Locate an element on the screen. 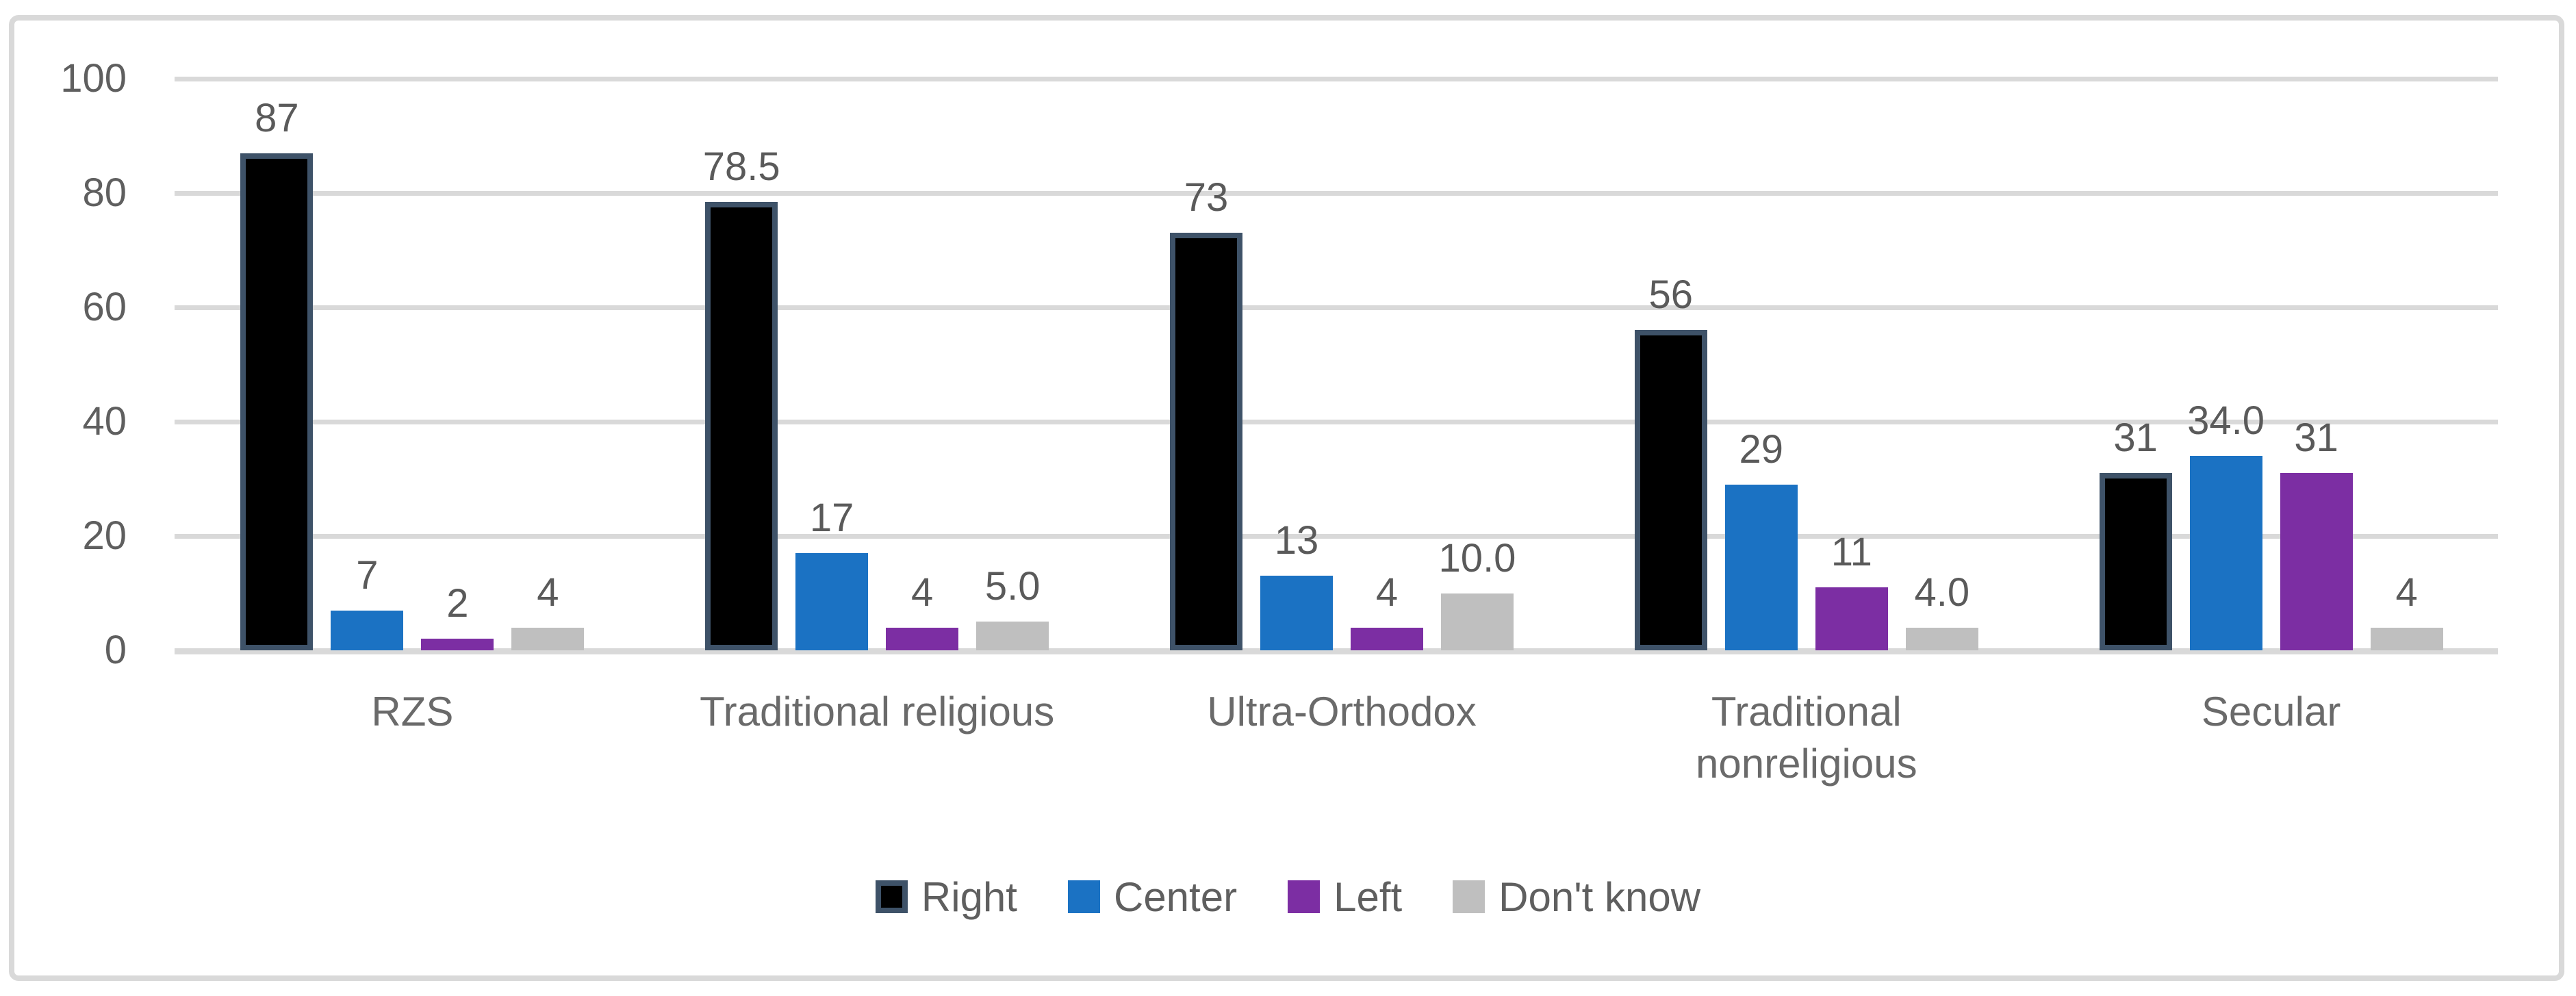 The image size is (2576, 996). category-label: Traditional religious is located at coordinates (877, 712).